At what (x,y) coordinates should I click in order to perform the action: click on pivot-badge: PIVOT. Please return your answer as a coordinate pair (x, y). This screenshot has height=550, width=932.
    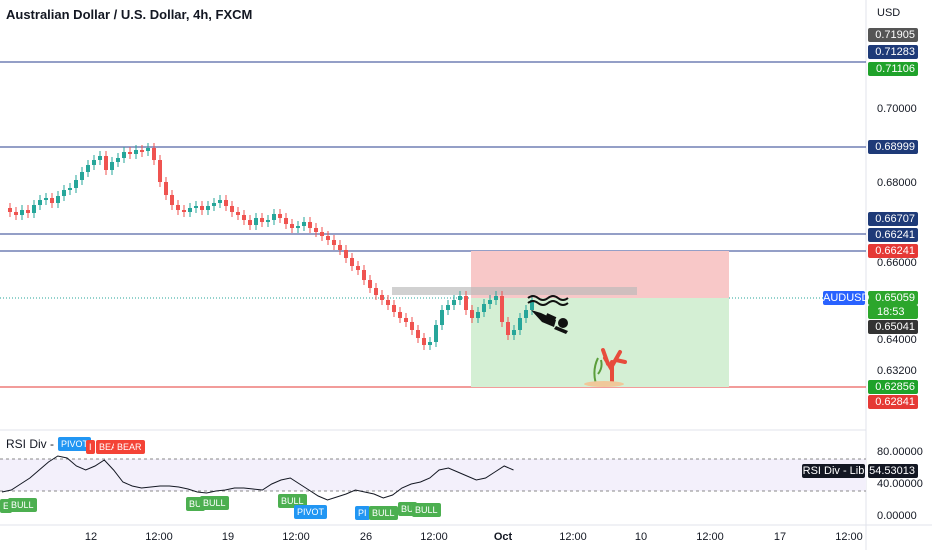
    Looking at the image, I should click on (311, 512).